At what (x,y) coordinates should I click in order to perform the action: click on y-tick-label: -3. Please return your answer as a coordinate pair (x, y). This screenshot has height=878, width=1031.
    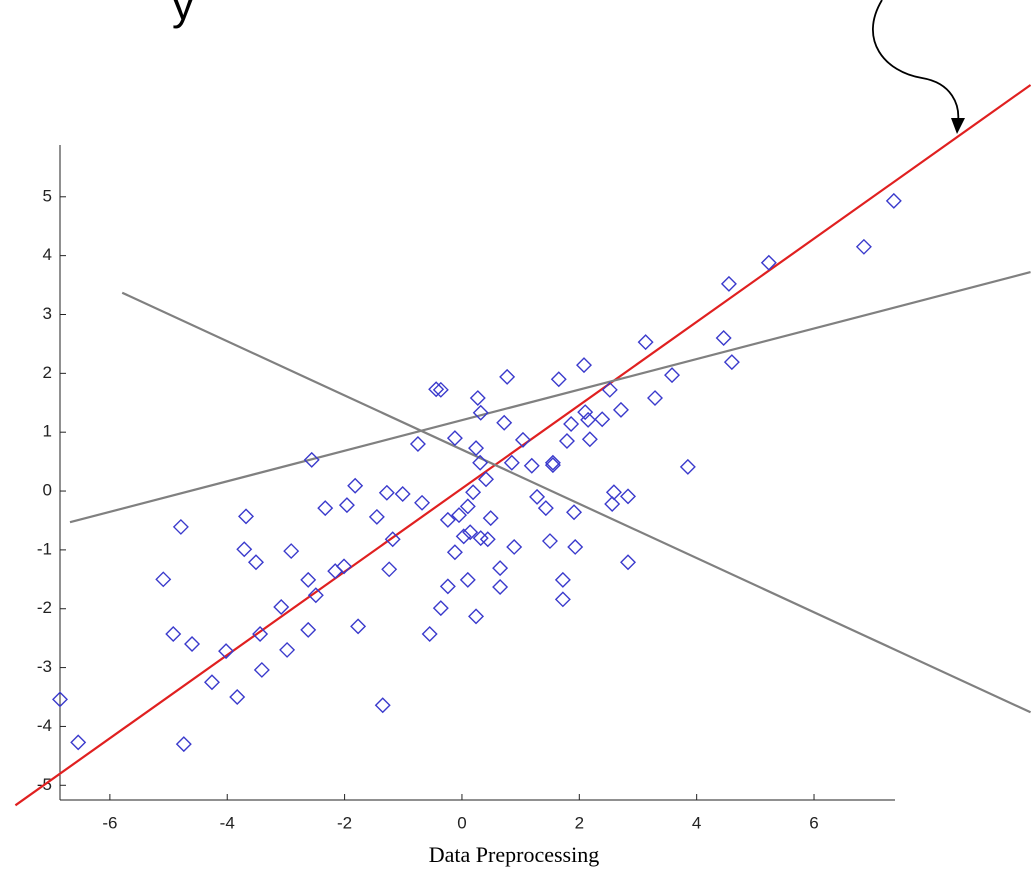
    Looking at the image, I should click on (44, 666).